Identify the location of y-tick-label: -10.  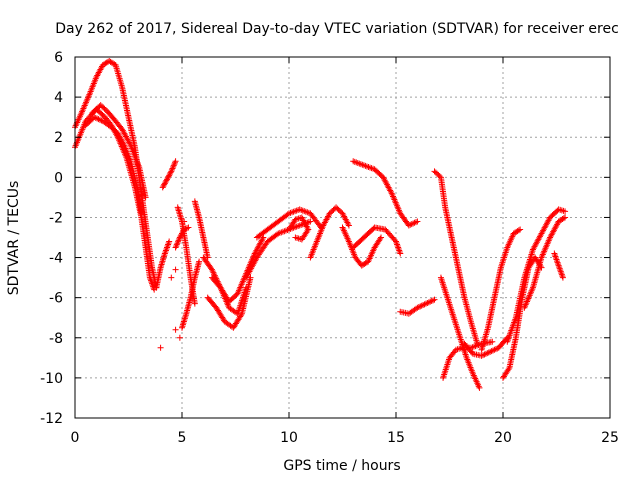
(51, 379).